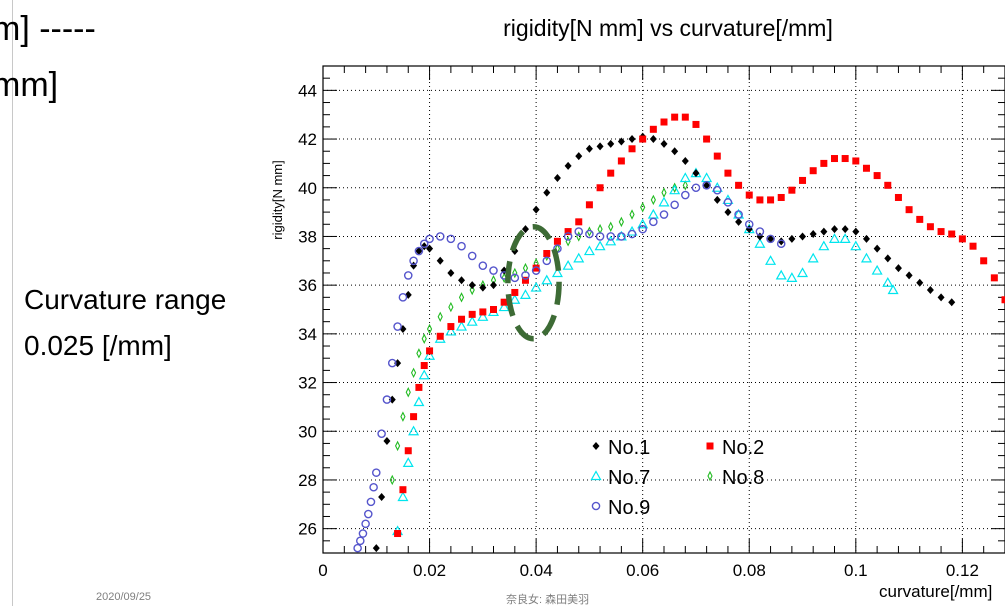 This screenshot has height=607, width=1005. Describe the element at coordinates (307, 90) in the screenshot. I see `y-tick-label: 44` at that location.